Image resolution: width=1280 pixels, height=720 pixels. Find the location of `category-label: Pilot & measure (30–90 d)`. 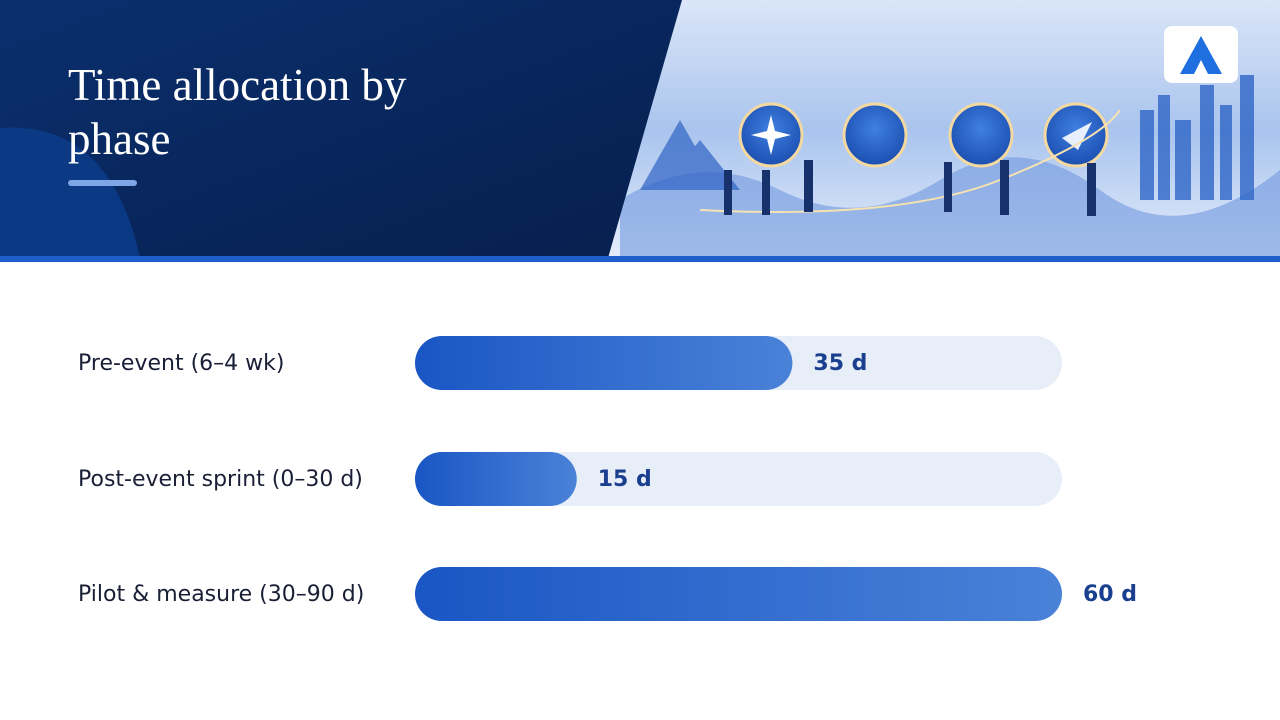

category-label: Pilot & measure (30–90 d) is located at coordinates (221, 594).